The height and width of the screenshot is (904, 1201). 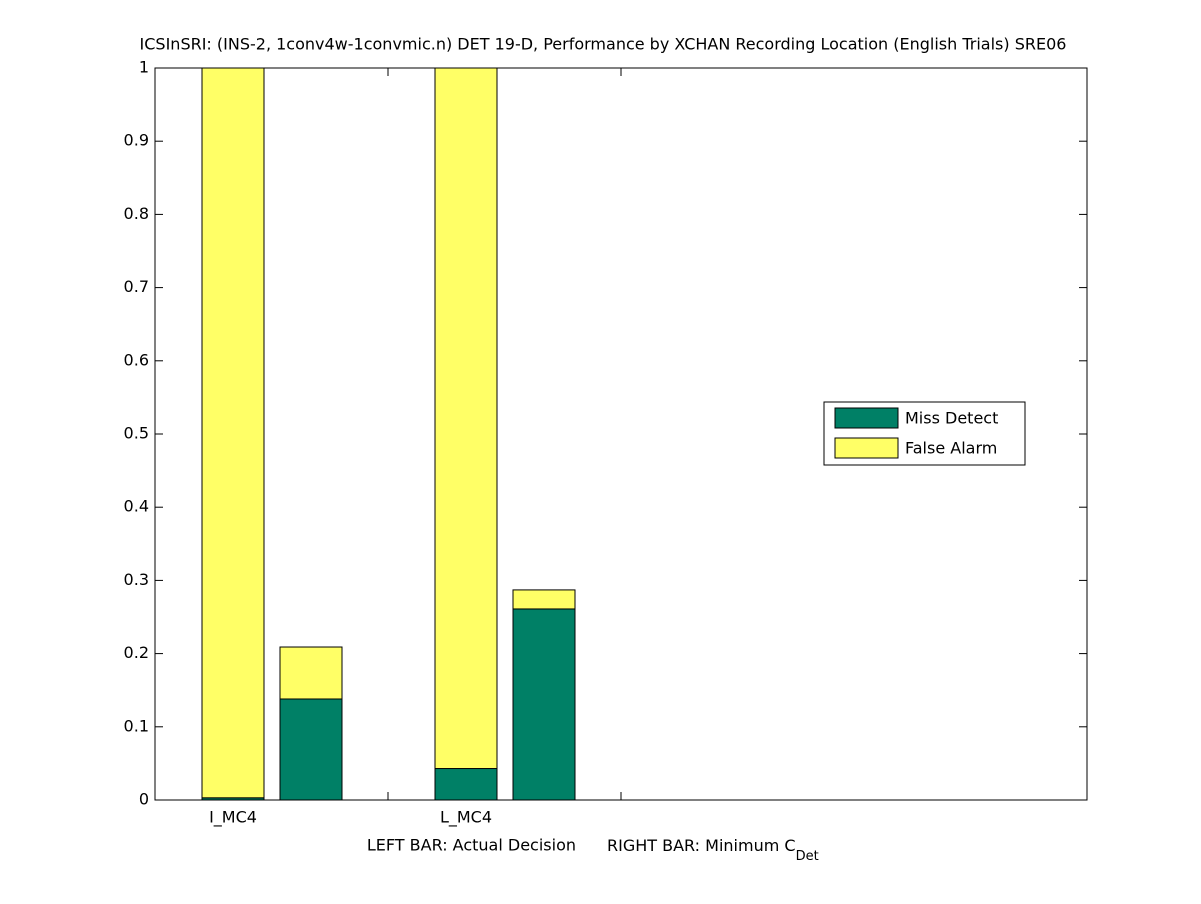 What do you see at coordinates (701, 845) in the screenshot?
I see `x-axis-label-right-main: RIGHT BAR: Minimum C` at bounding box center [701, 845].